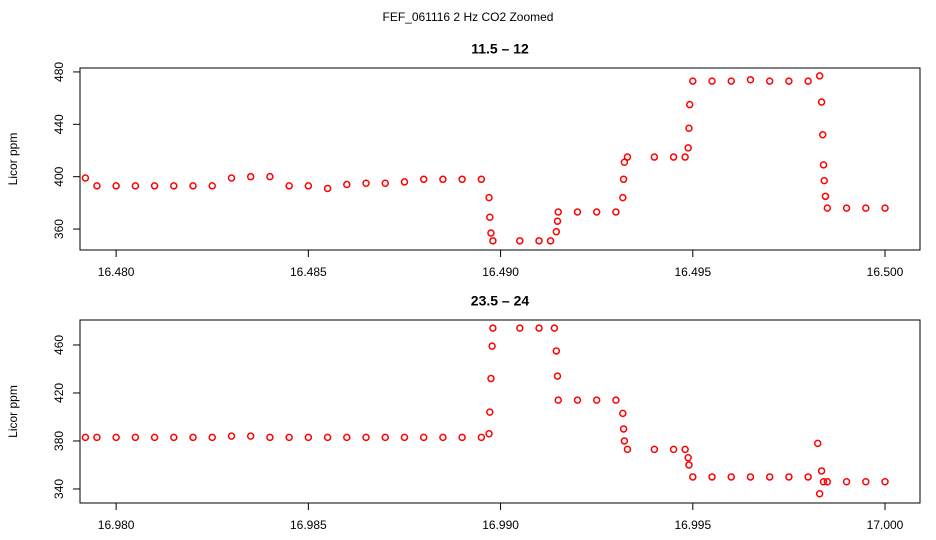  Describe the element at coordinates (692, 272) in the screenshot. I see `x-tick-label: 16.495` at that location.